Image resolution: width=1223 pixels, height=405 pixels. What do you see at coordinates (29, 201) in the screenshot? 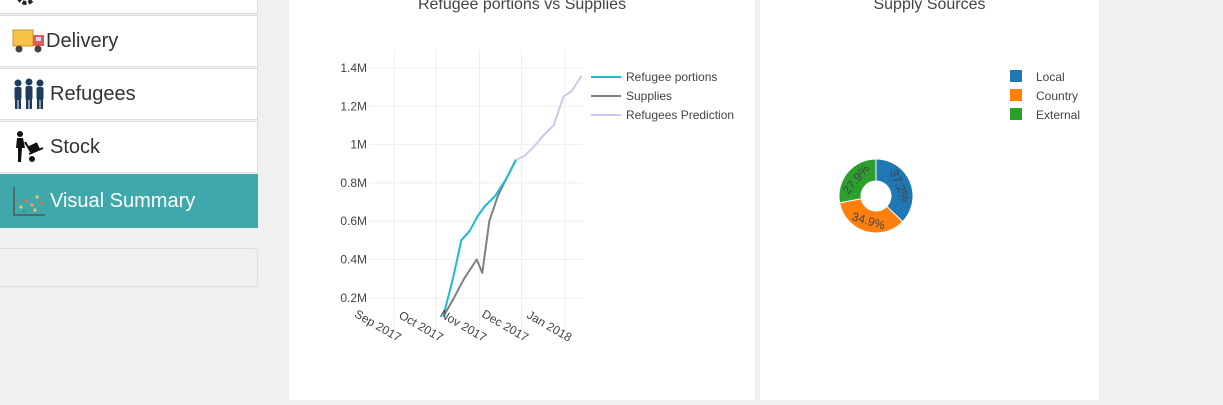
I see `scatter-chart-icon` at bounding box center [29, 201].